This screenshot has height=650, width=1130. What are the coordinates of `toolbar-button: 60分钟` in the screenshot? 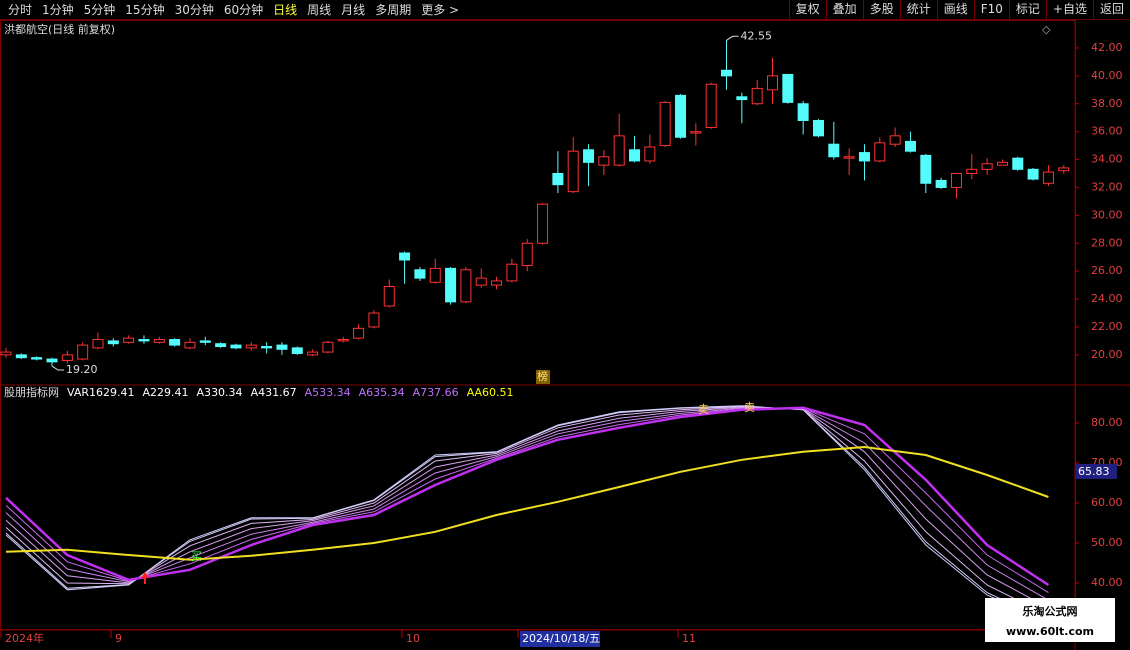 It's located at (243, 10).